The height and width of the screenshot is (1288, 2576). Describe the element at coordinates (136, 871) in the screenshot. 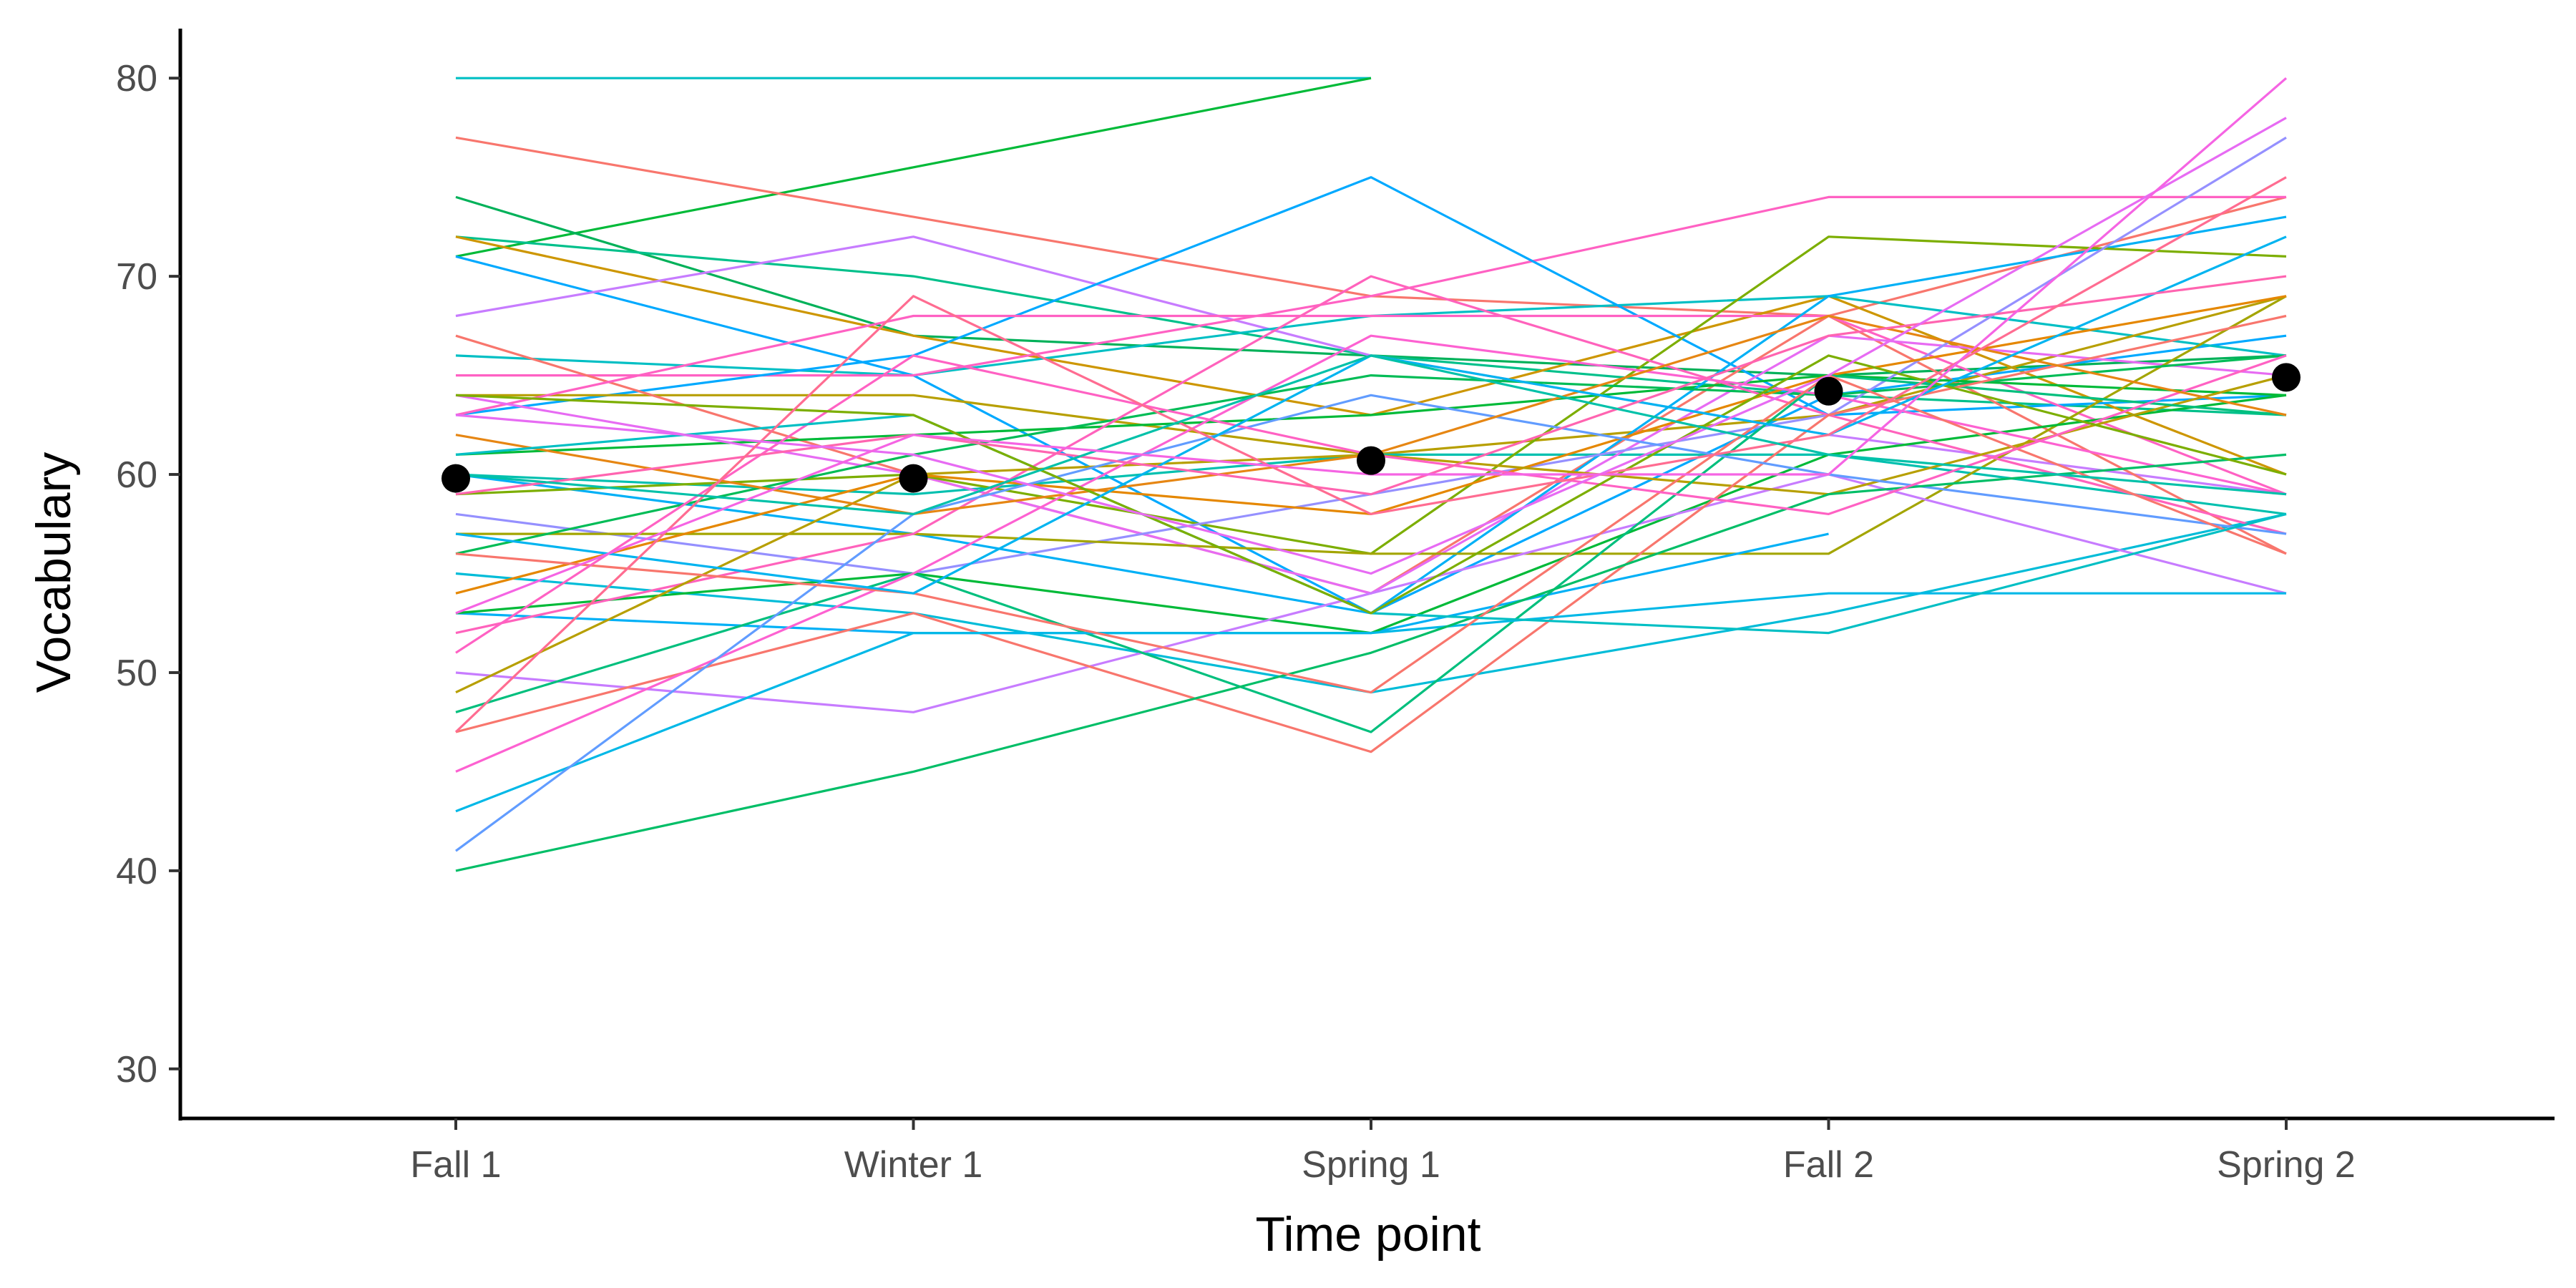

I see `y-tick-label: 40` at that location.